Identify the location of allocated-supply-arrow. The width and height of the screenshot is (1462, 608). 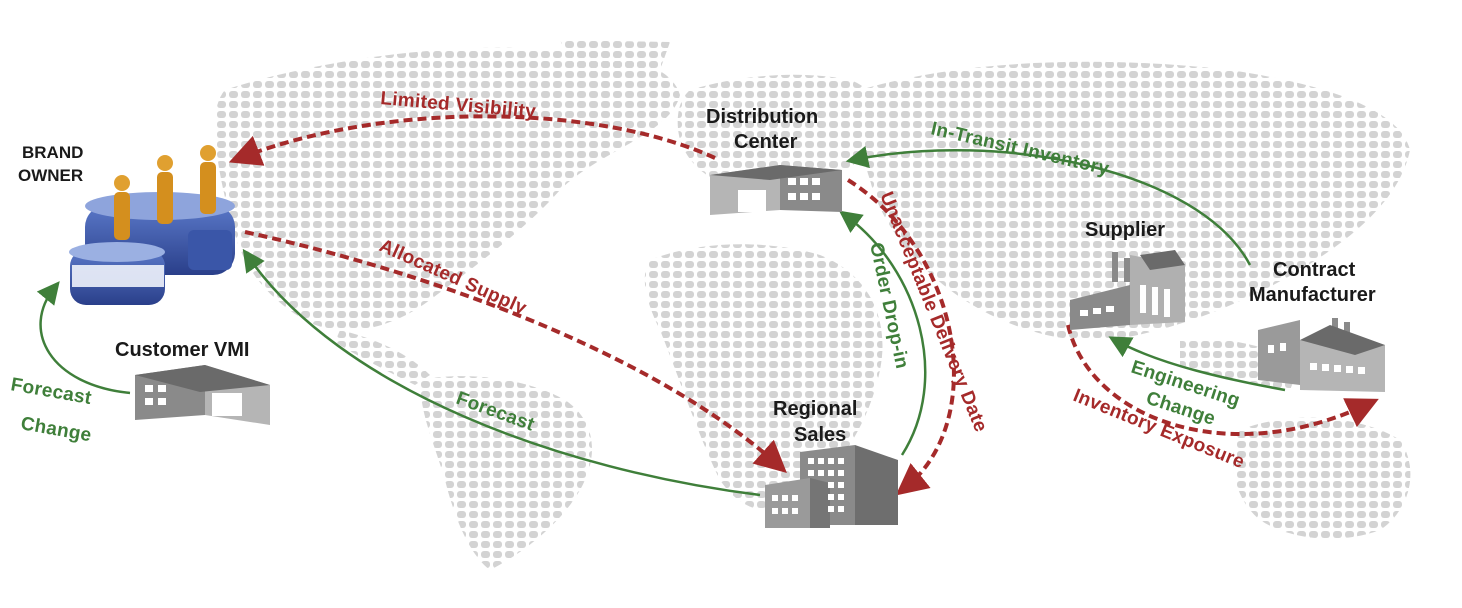
(515, 352).